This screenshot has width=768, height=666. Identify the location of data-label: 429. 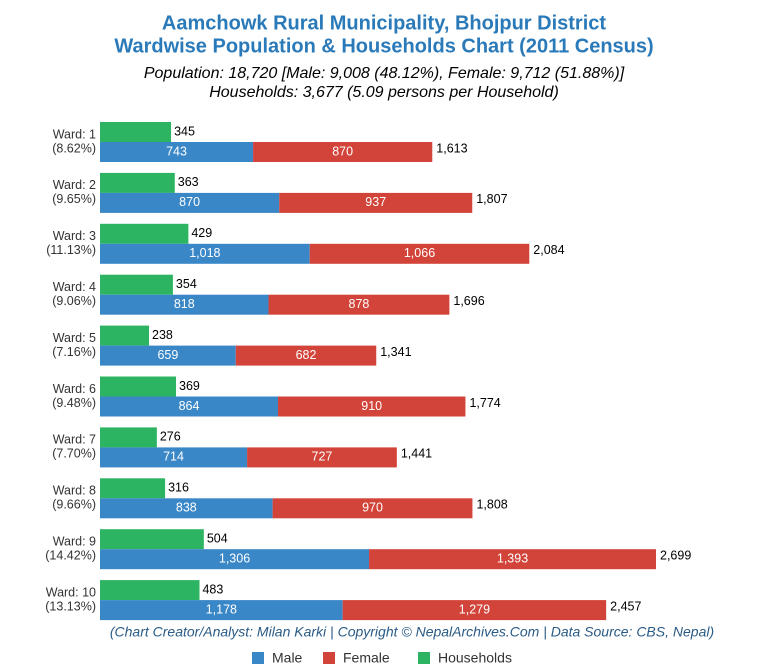
(201, 233).